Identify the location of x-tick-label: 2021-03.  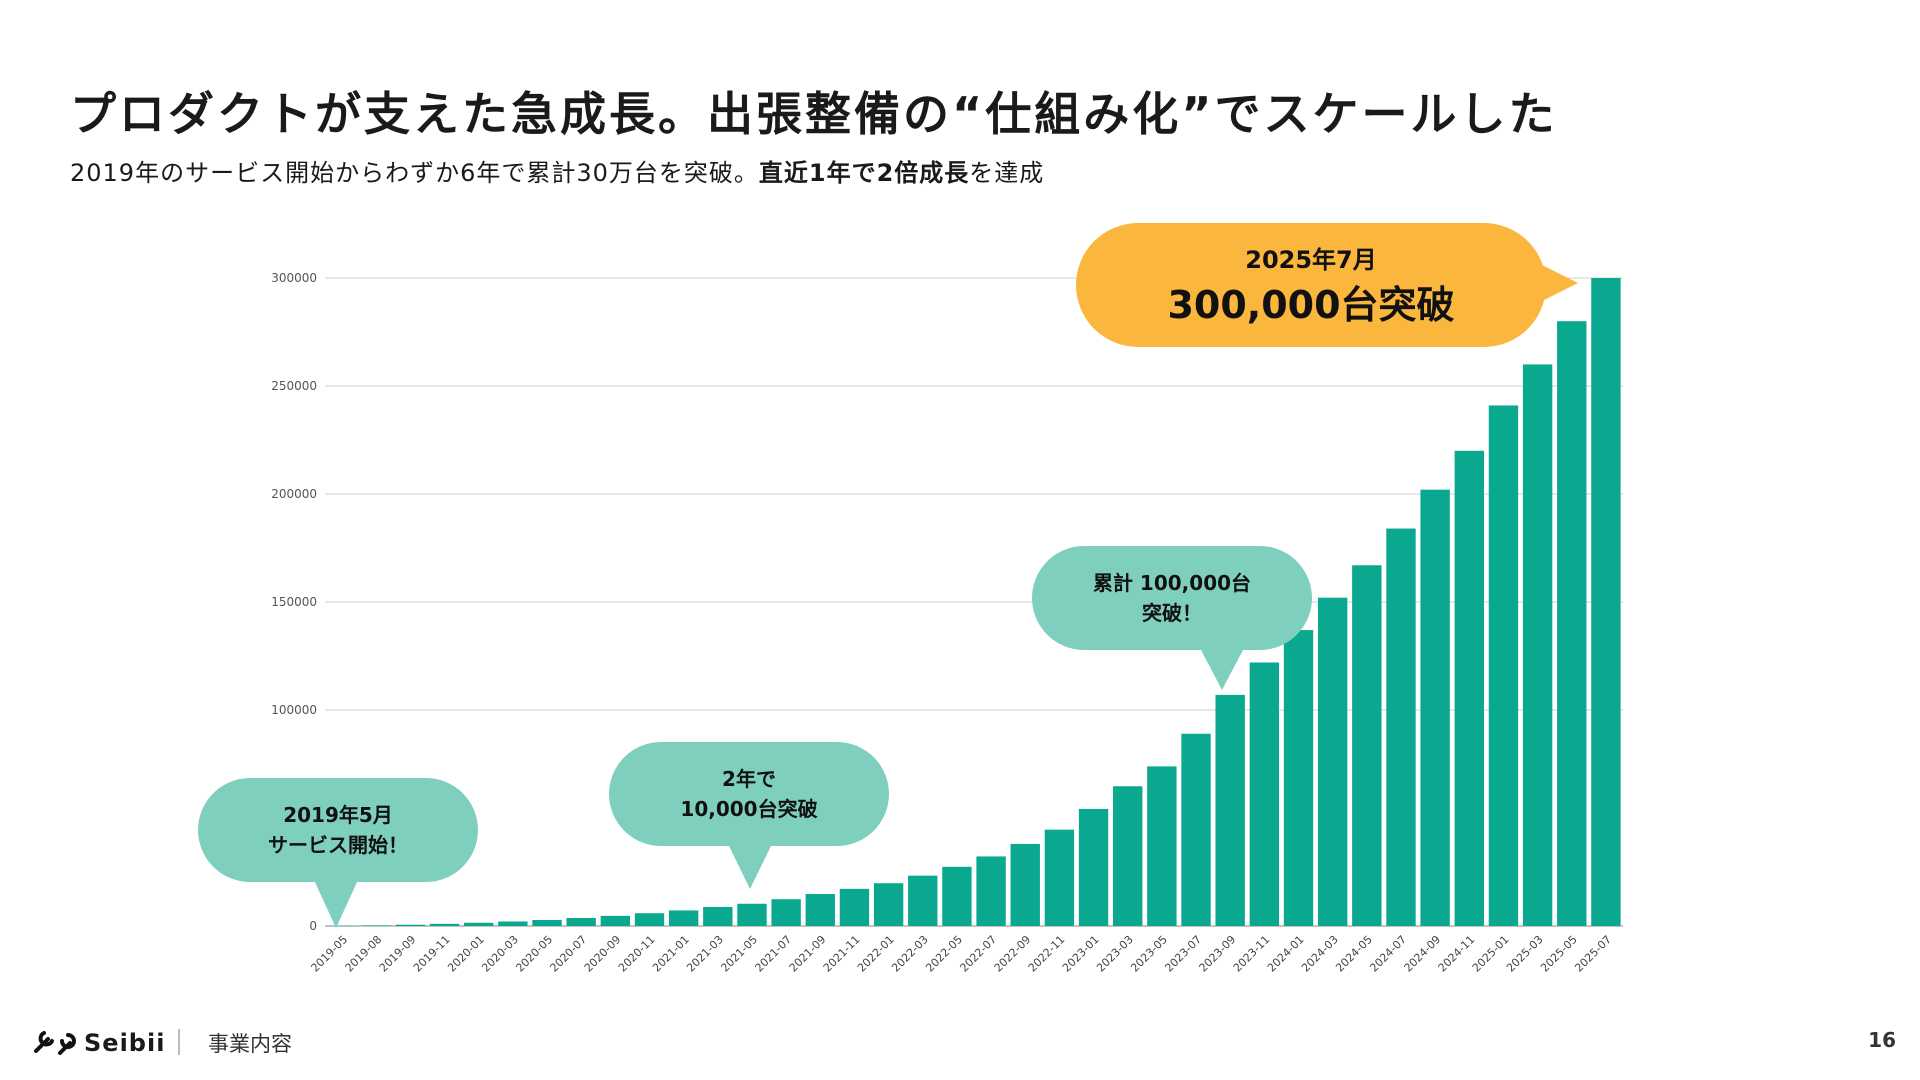
(705, 954).